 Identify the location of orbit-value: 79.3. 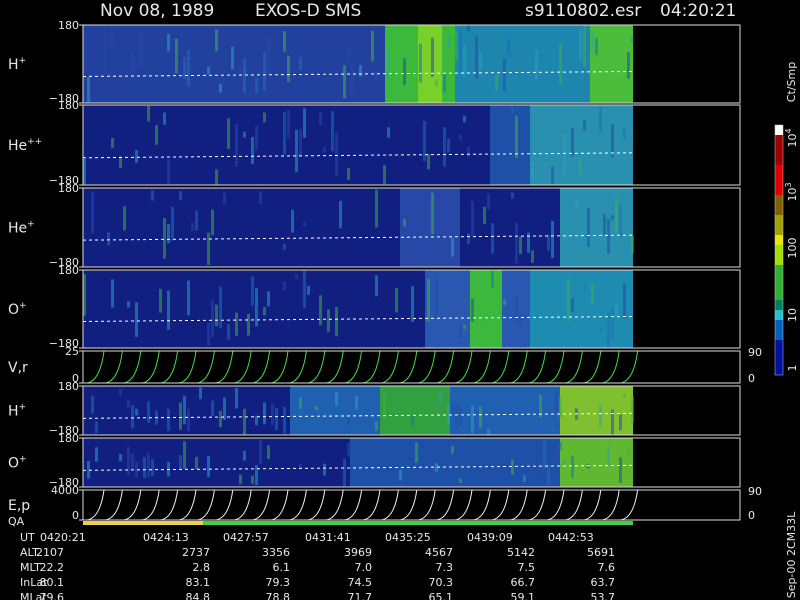
(278, 582).